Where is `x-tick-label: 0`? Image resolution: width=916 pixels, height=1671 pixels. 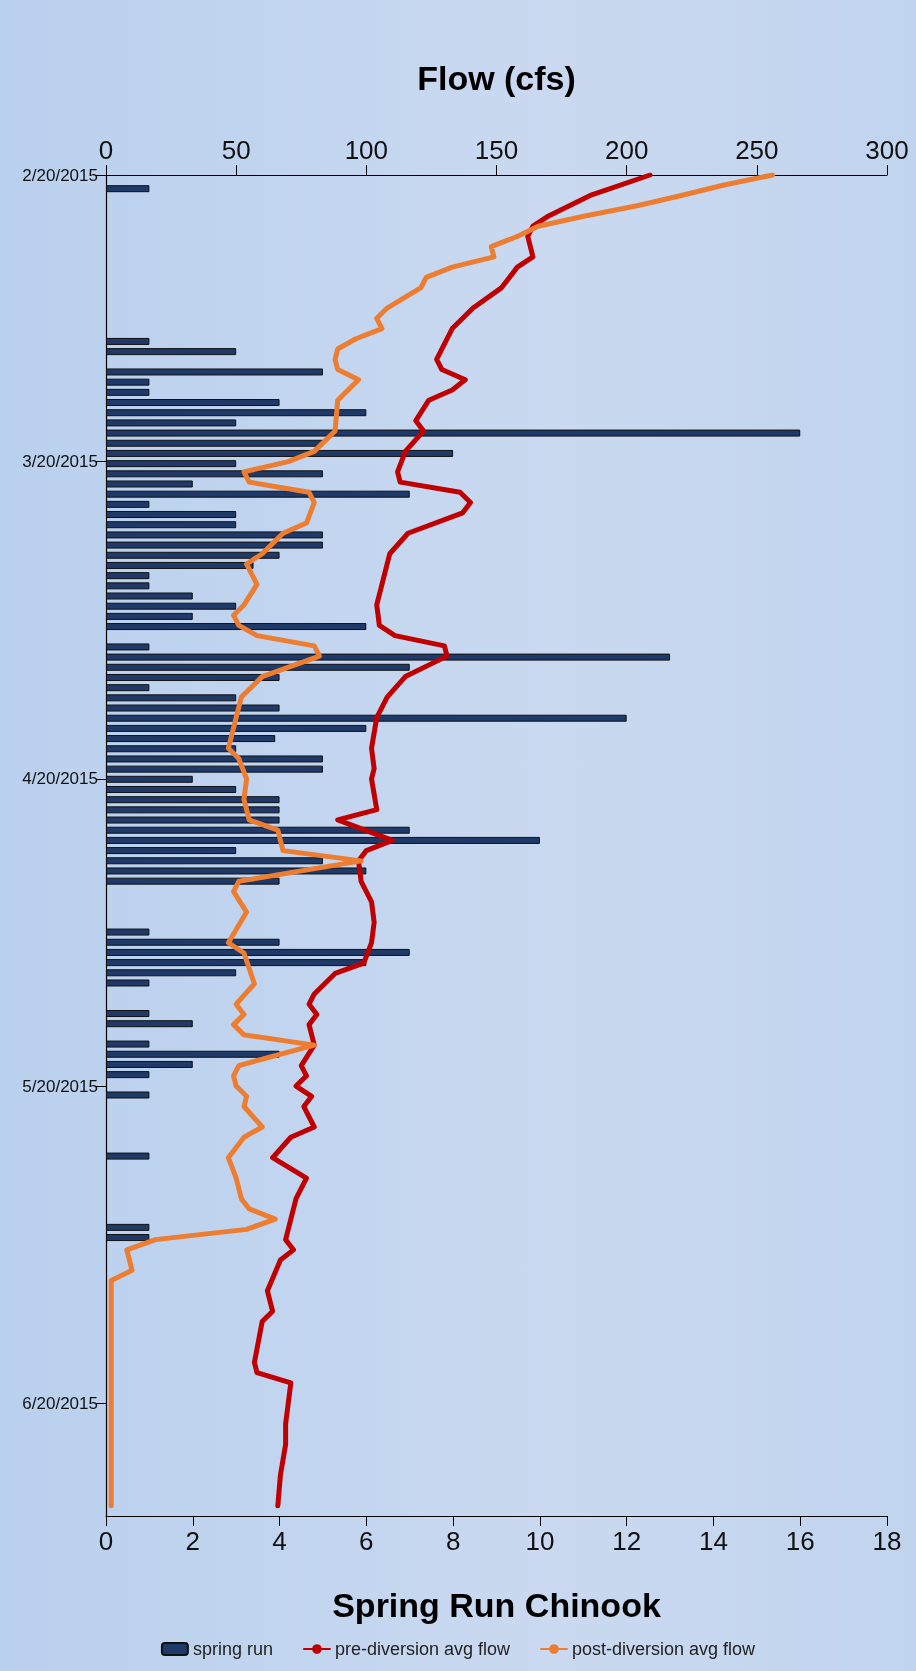 x-tick-label: 0 is located at coordinates (106, 1541).